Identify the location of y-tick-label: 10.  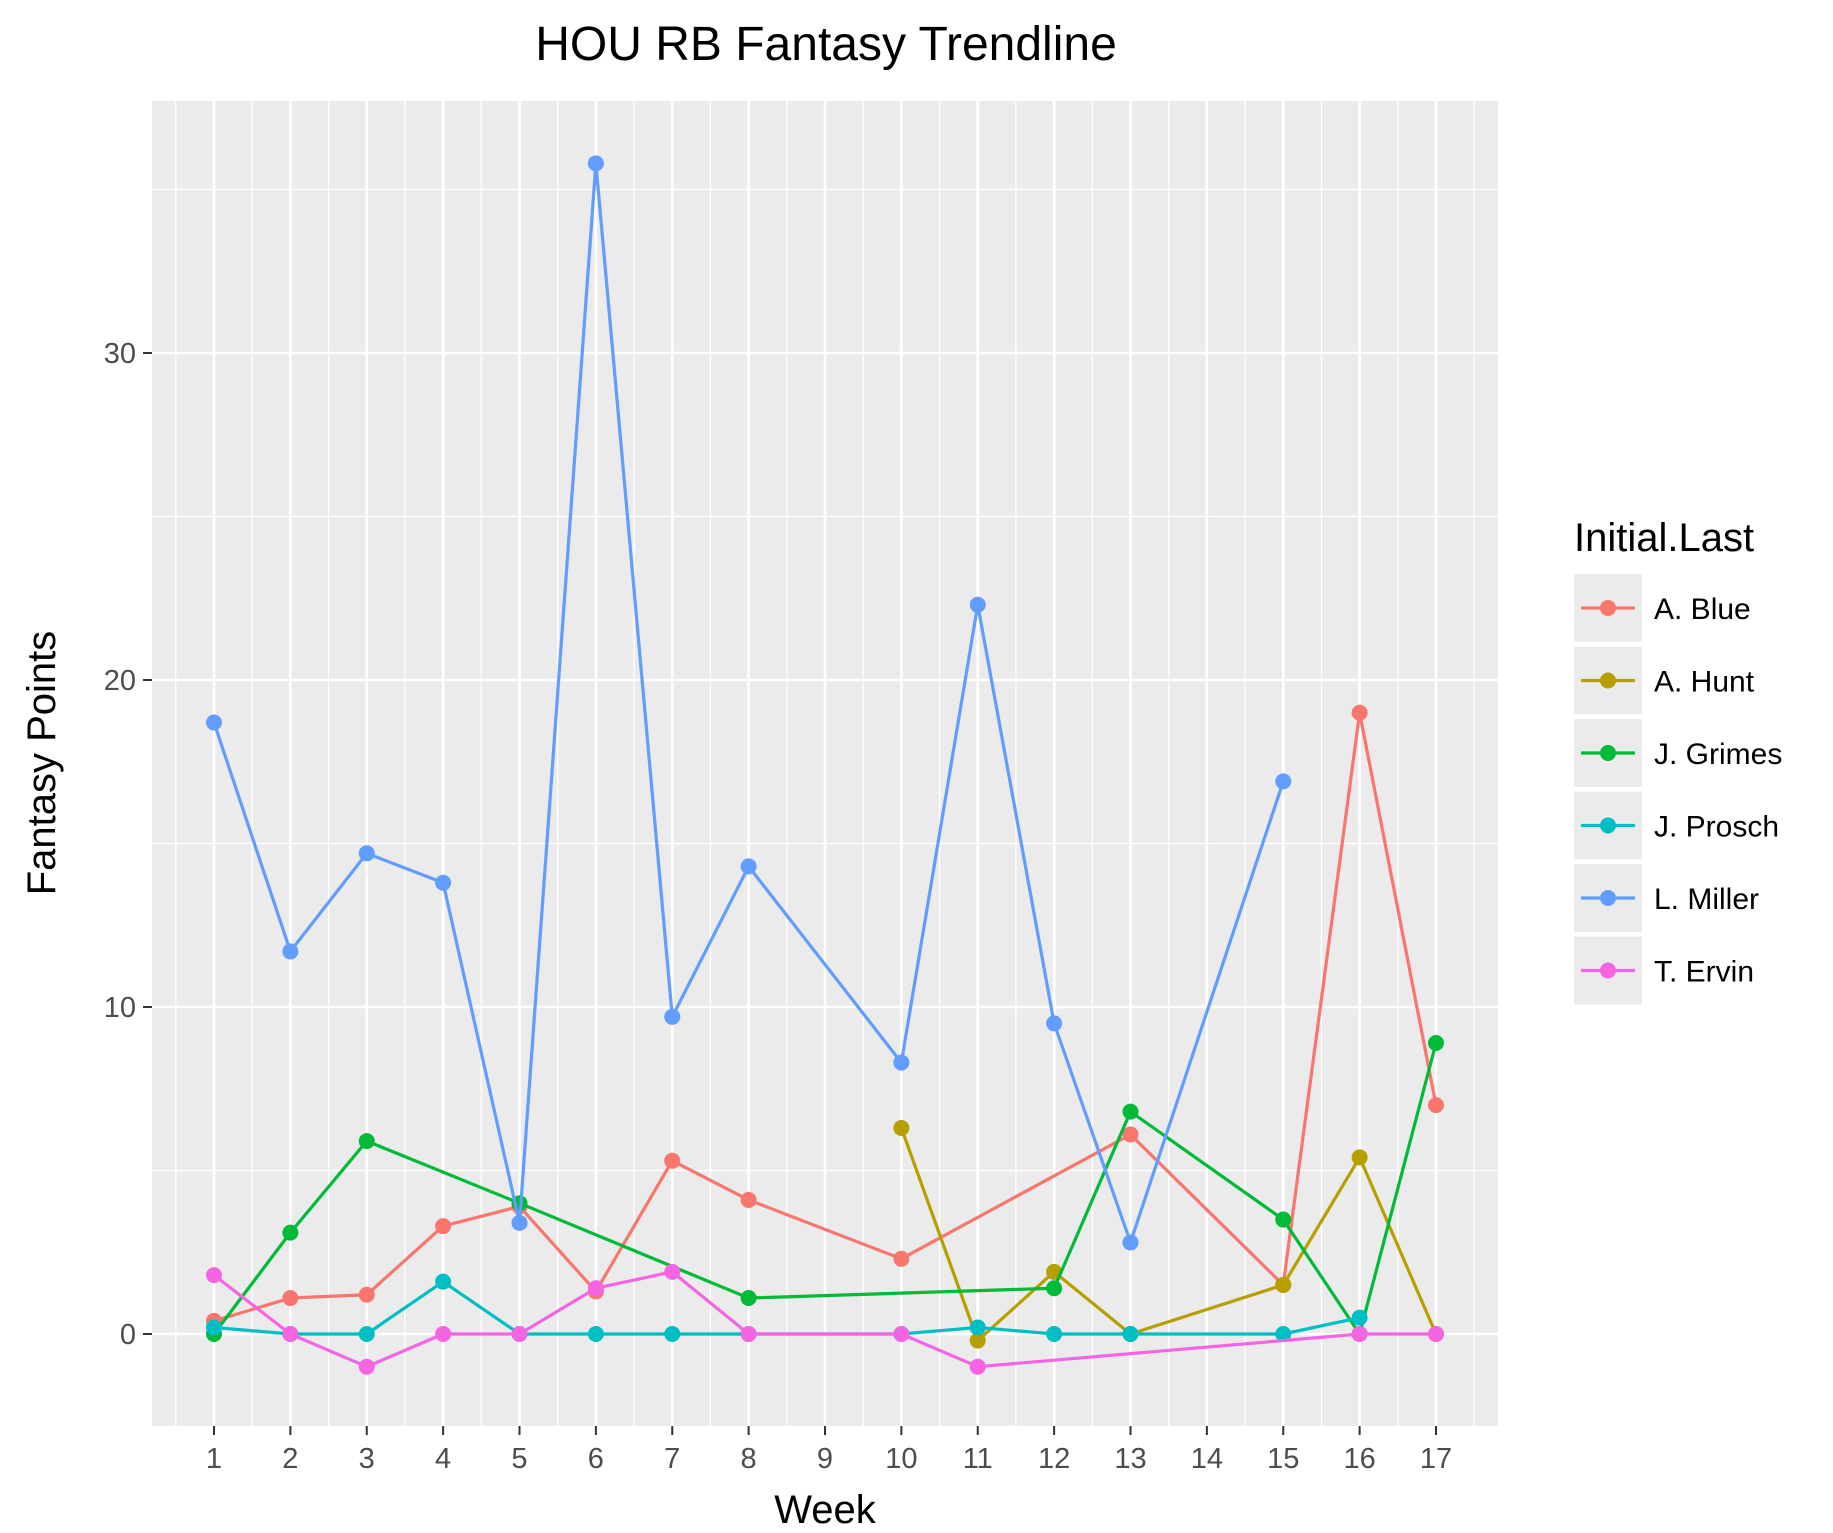
(120, 1008).